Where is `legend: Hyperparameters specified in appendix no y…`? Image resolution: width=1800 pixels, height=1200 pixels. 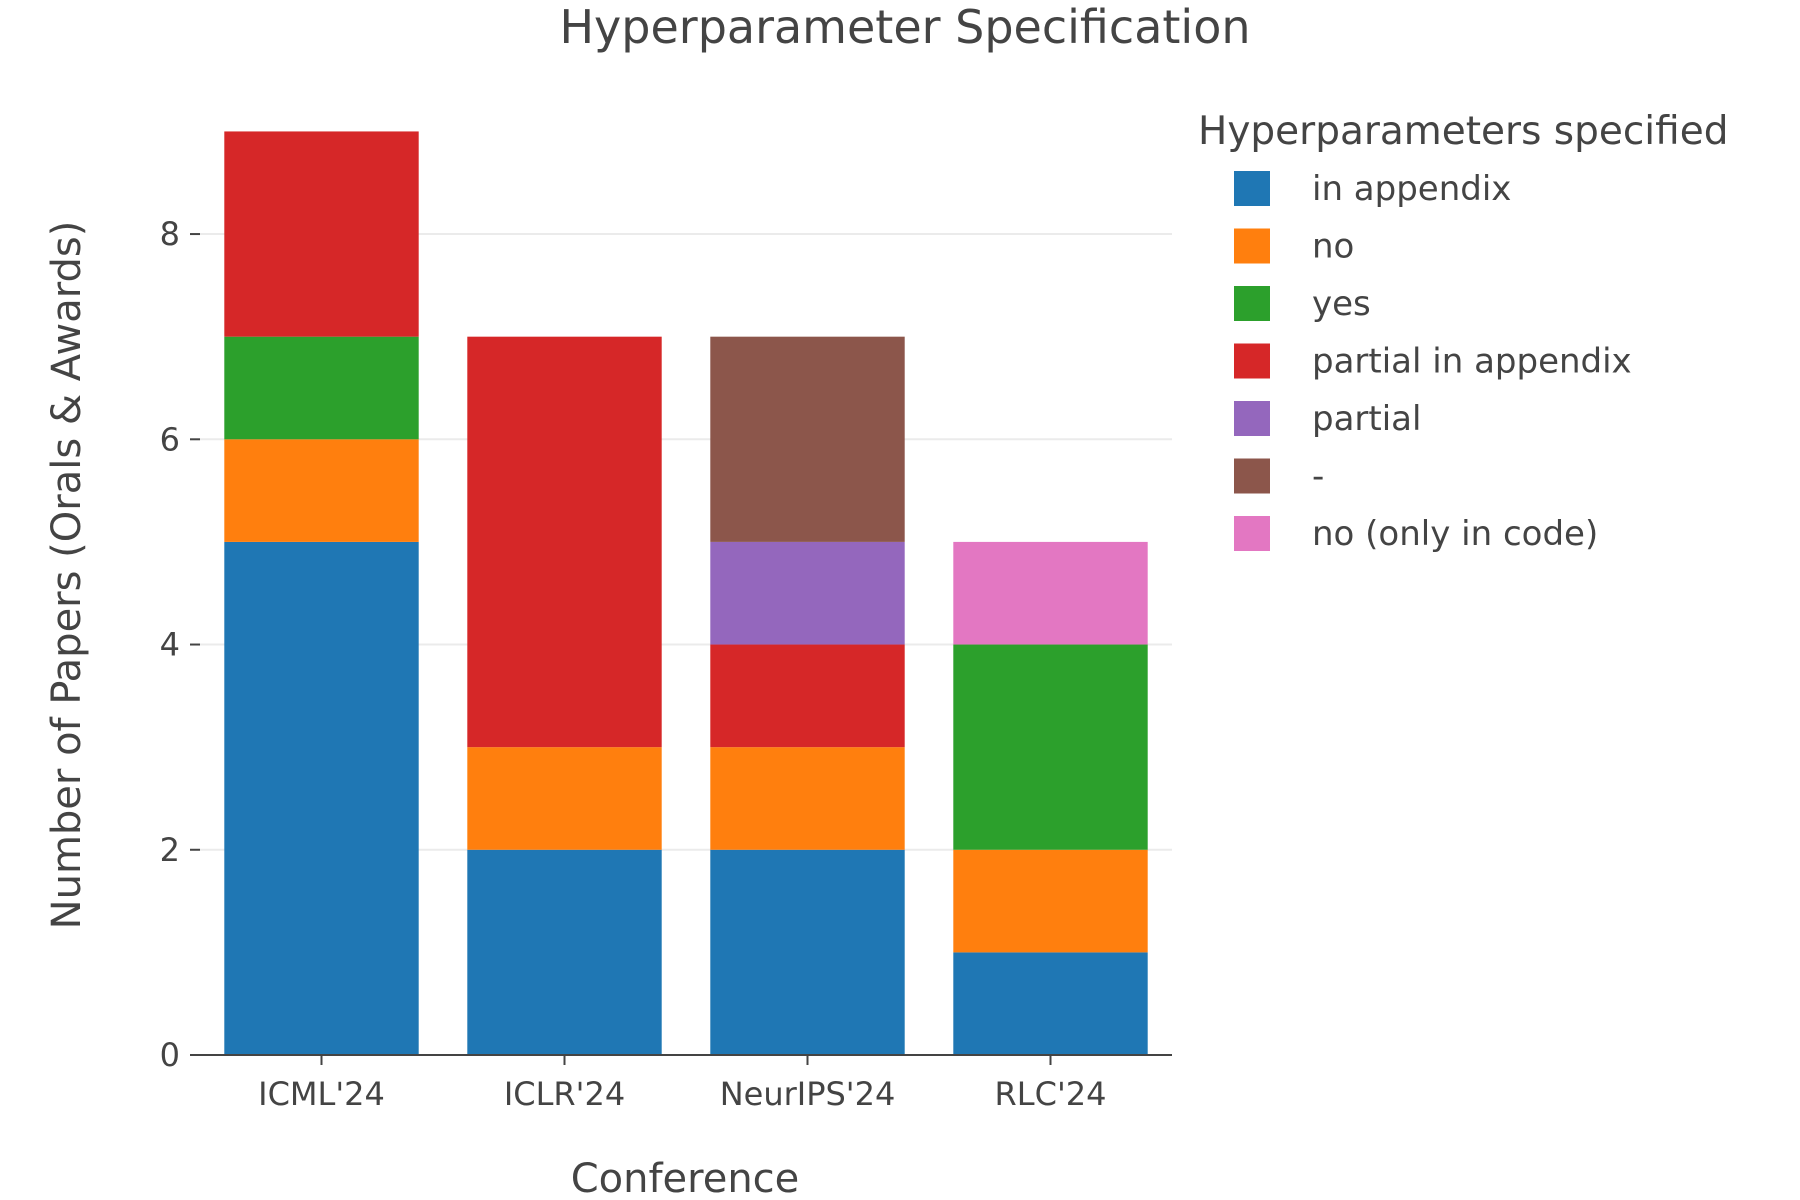 legend: Hyperparameters specified in appendix no y… is located at coordinates (1463, 331).